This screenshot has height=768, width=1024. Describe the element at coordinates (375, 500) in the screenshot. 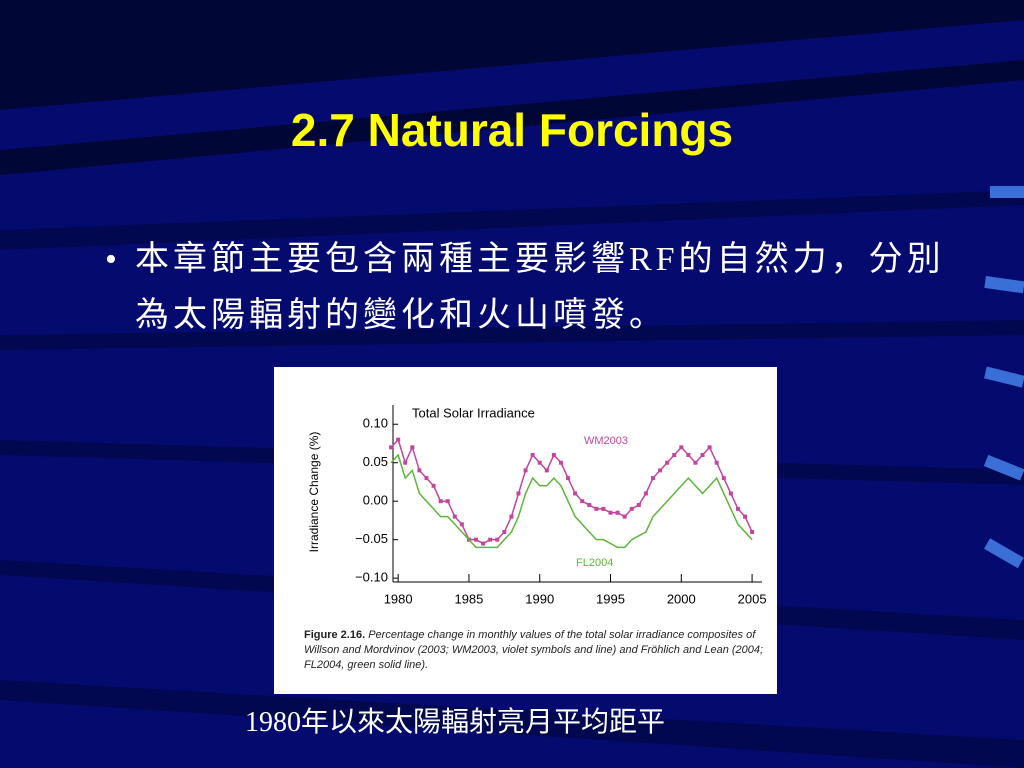

I see `y-tick-label: 0.00` at that location.